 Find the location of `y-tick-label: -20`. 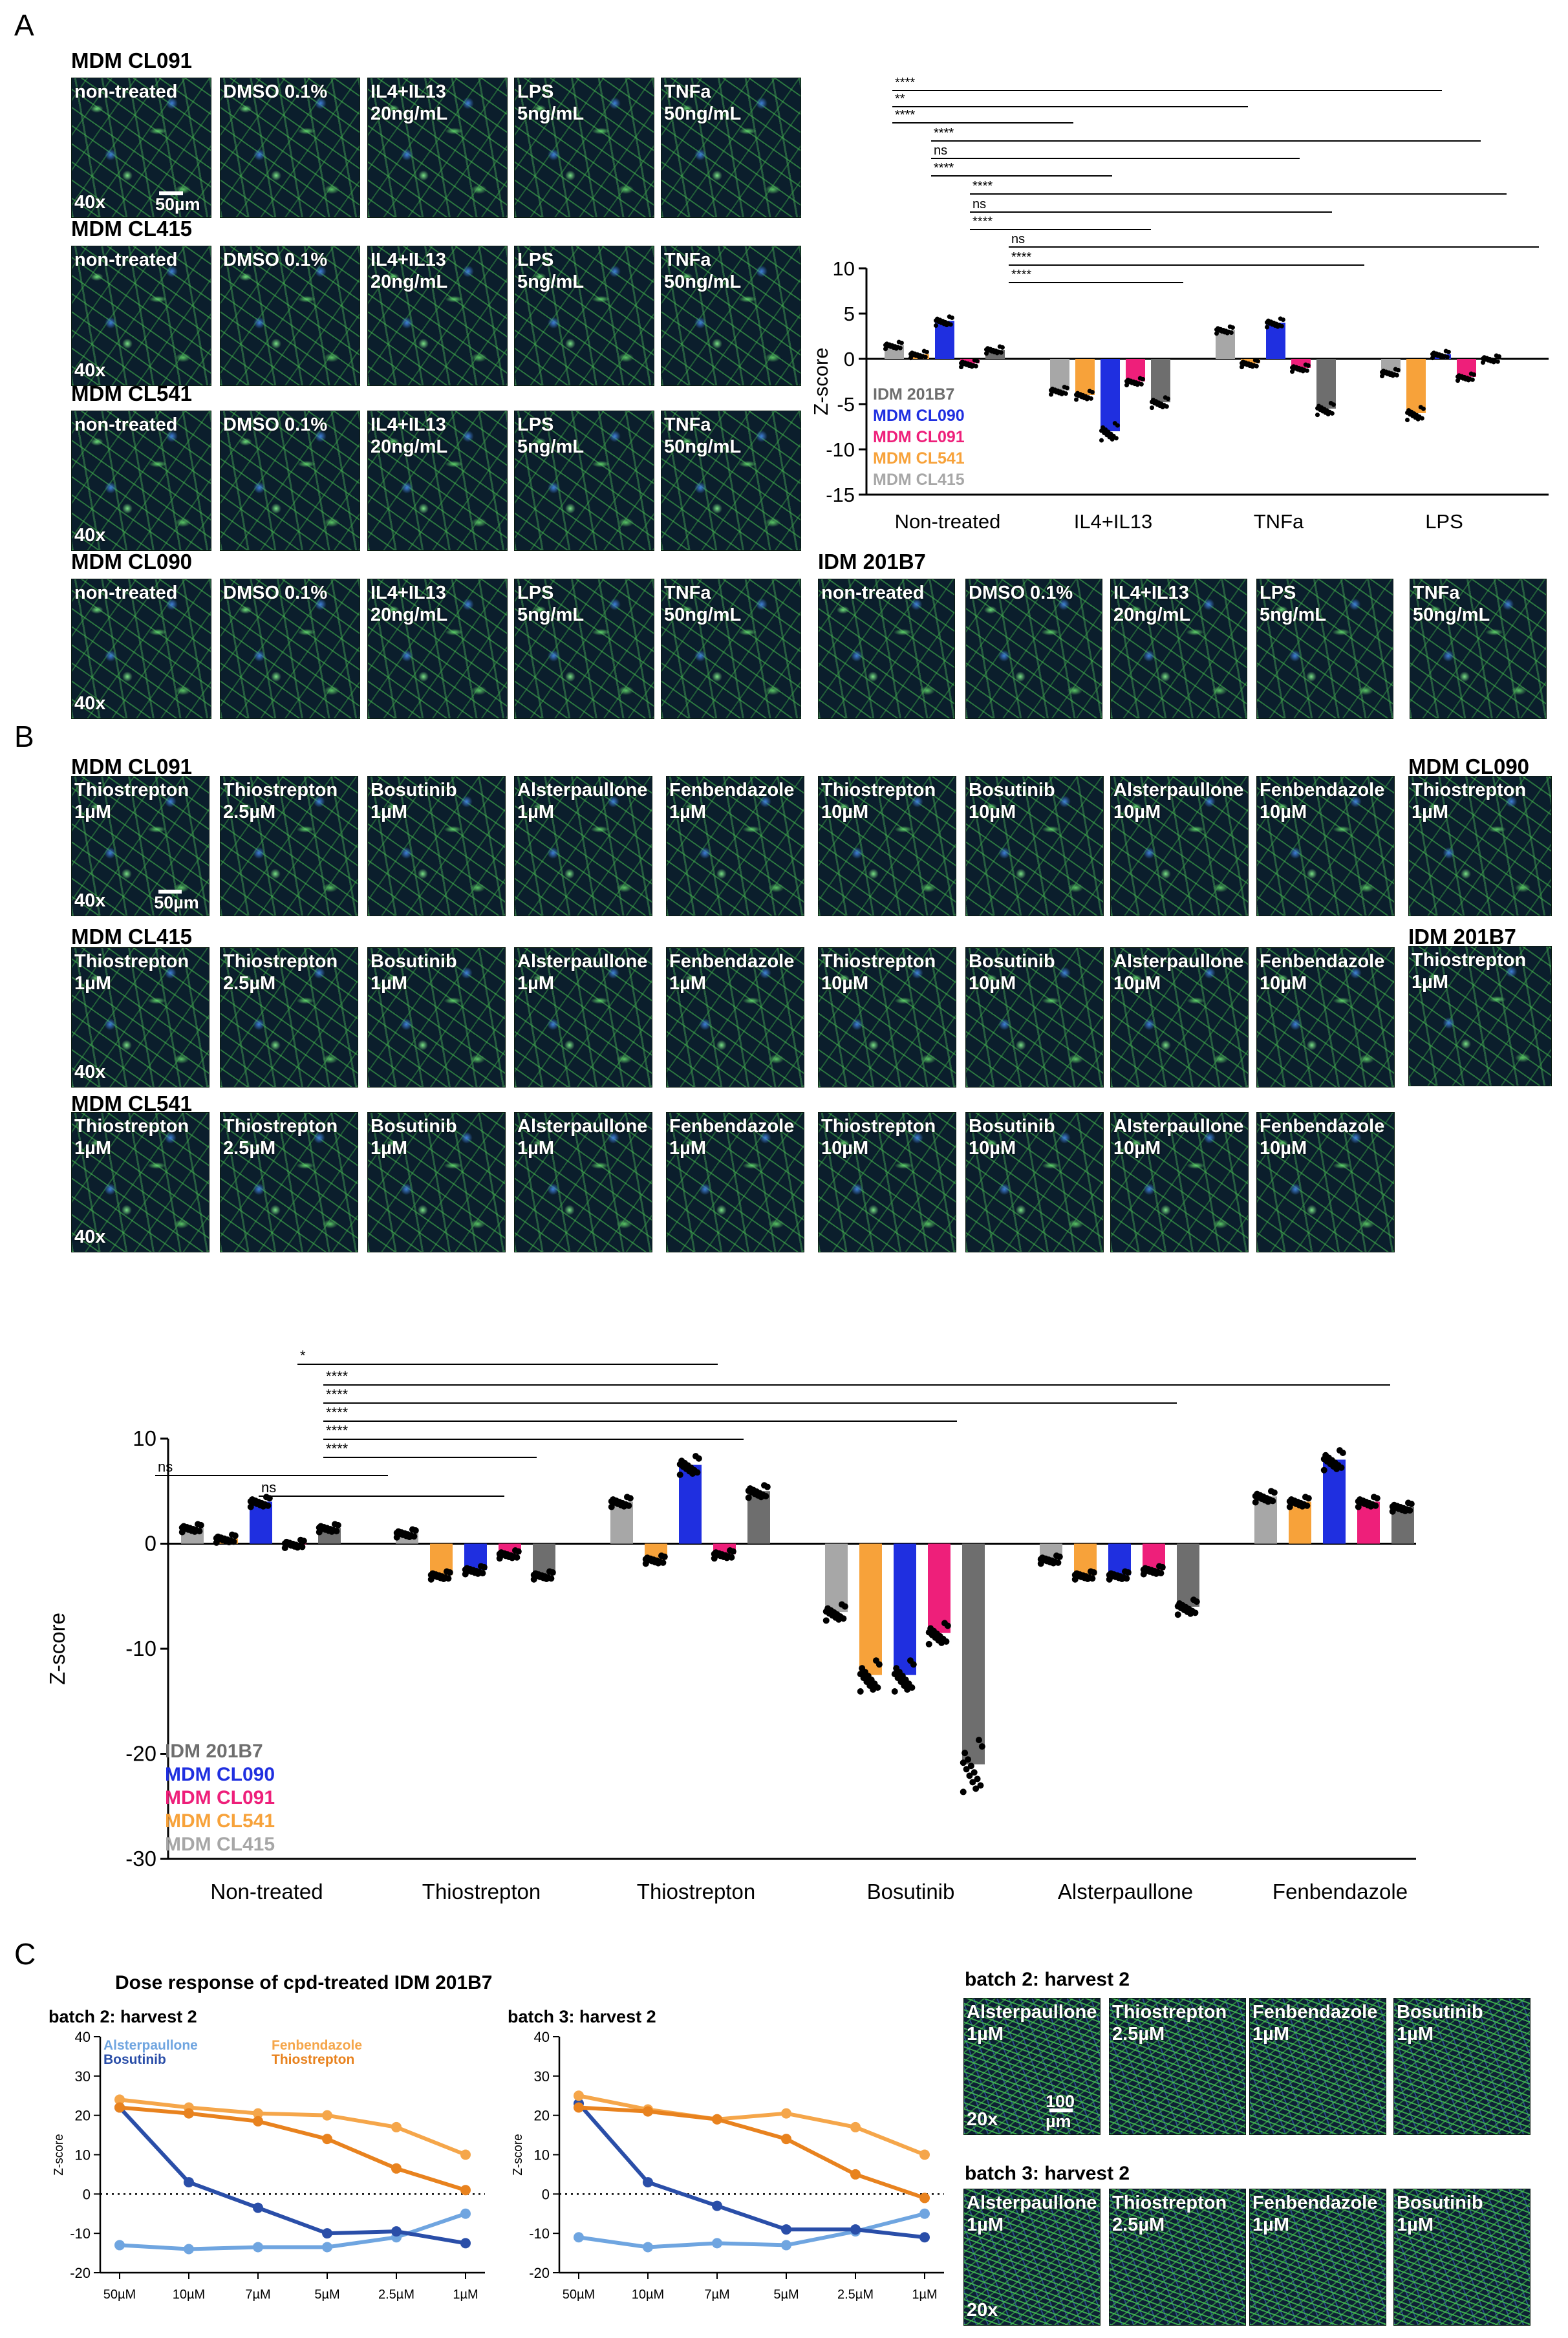

y-tick-label: -20 is located at coordinates (140, 1754).